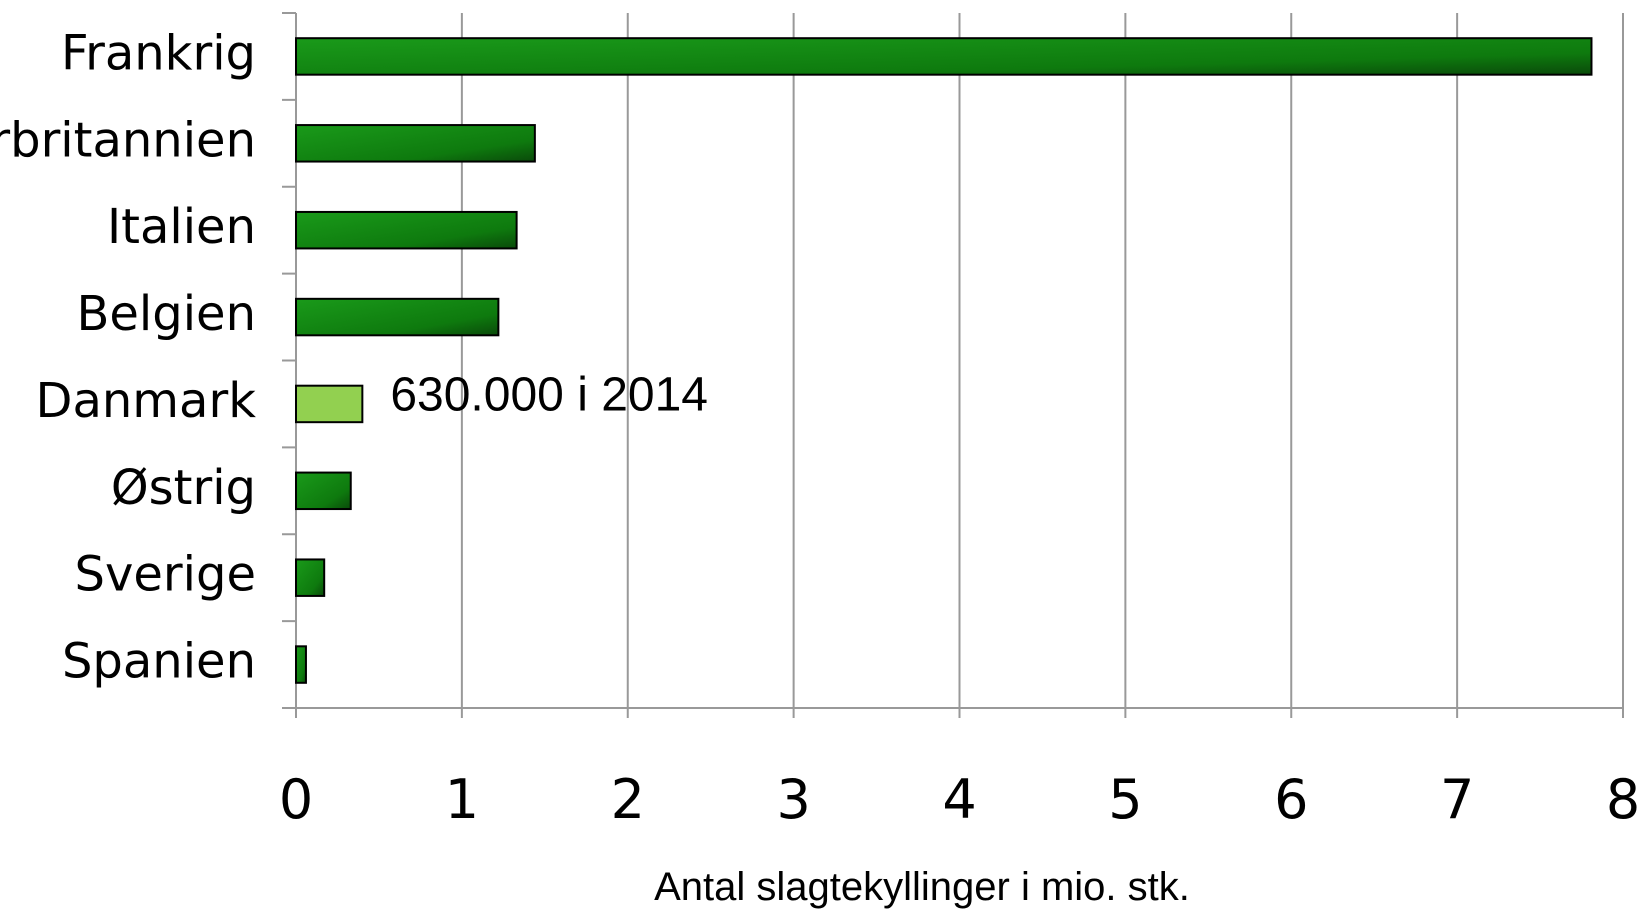  I want to click on x-tick-label: 8, so click(1623, 799).